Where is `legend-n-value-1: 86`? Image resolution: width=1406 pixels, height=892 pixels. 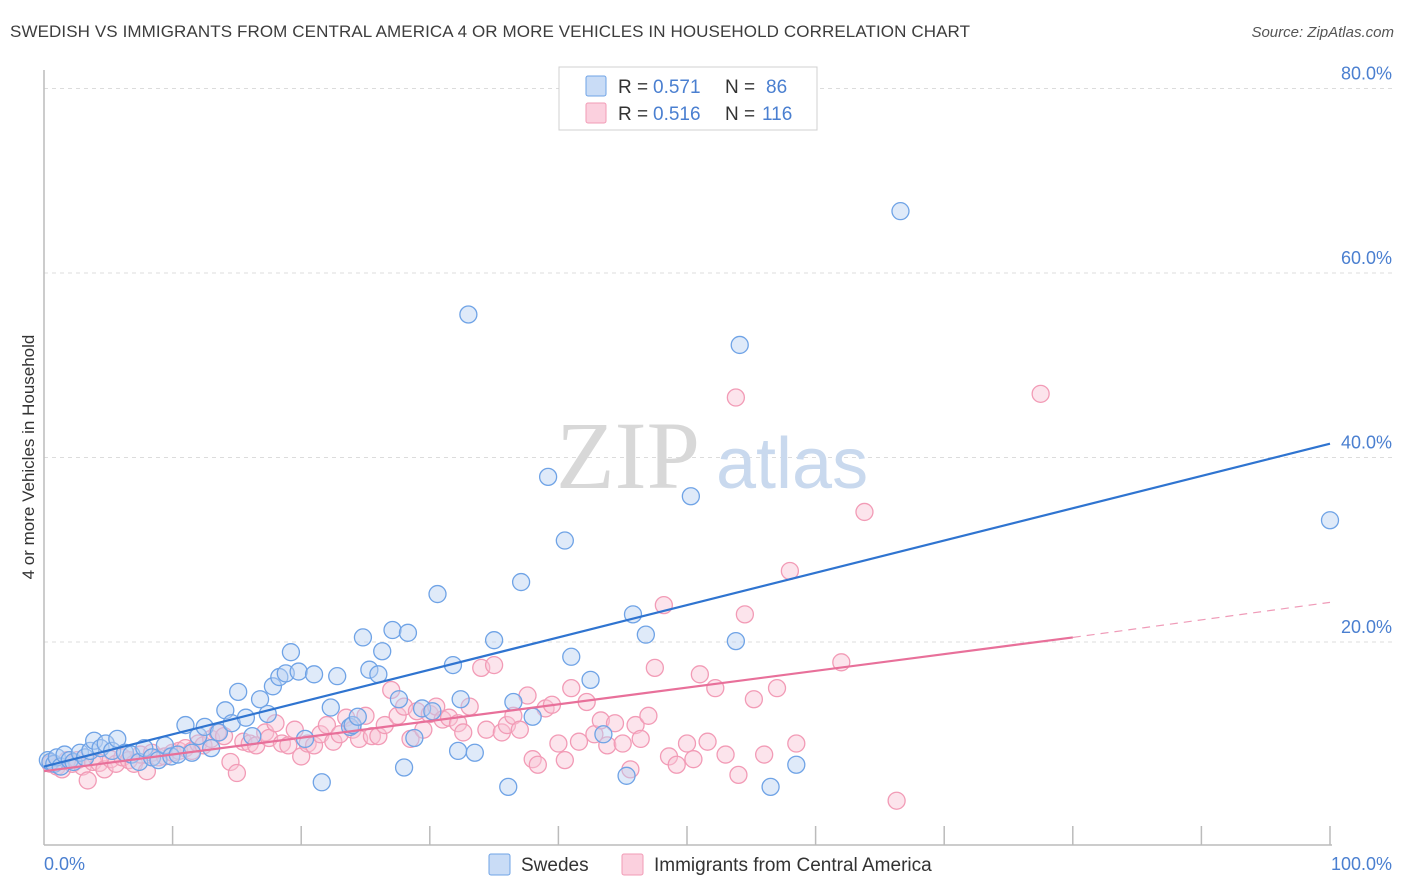 legend-n-value-1: 86 is located at coordinates (776, 87).